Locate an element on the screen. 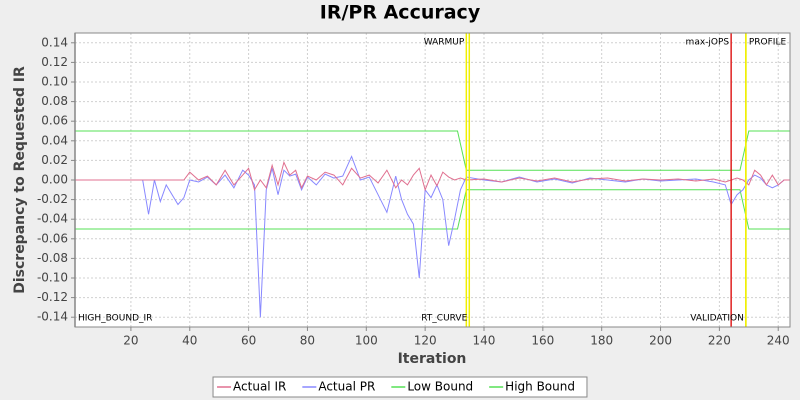 The height and width of the screenshot is (400, 800). marker-label: RT_CURVE is located at coordinates (444, 319).